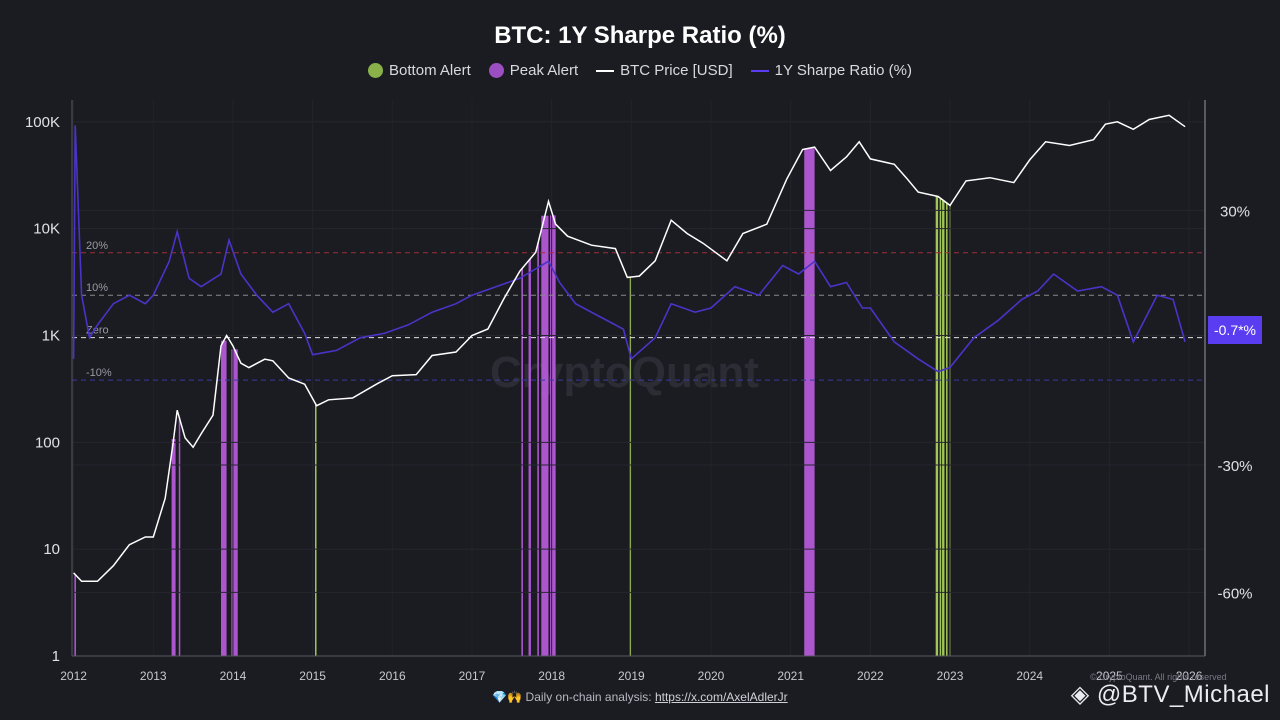  I want to click on author-watermark: ◈ @BTV_Michael, so click(1170, 694).